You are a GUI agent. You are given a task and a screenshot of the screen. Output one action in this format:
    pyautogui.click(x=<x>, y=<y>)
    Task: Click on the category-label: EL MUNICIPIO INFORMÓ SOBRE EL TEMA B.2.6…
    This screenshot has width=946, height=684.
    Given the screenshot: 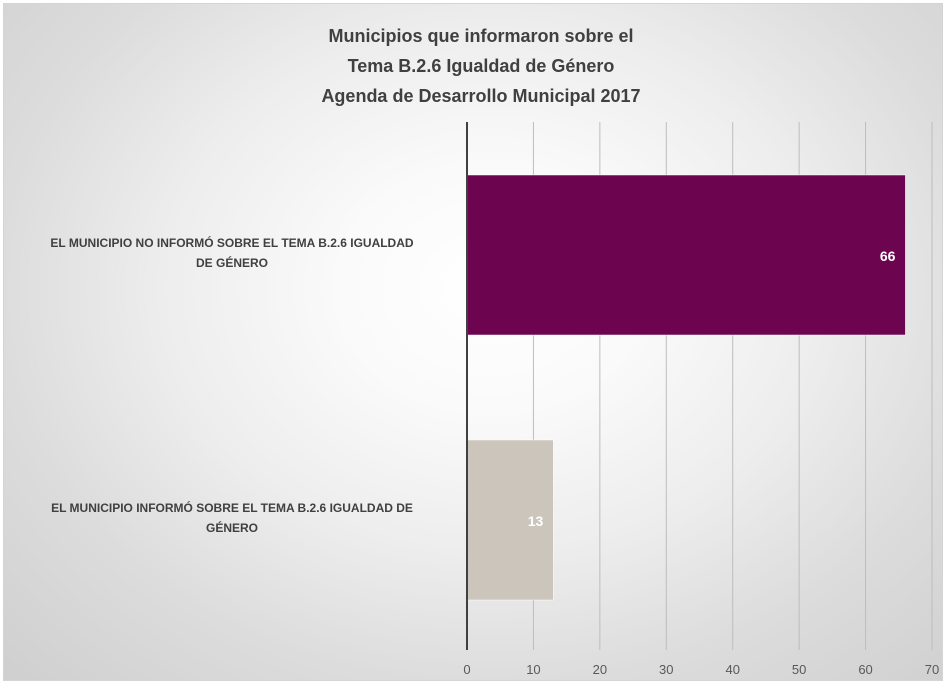 What is the action you would take?
    pyautogui.click(x=232, y=507)
    